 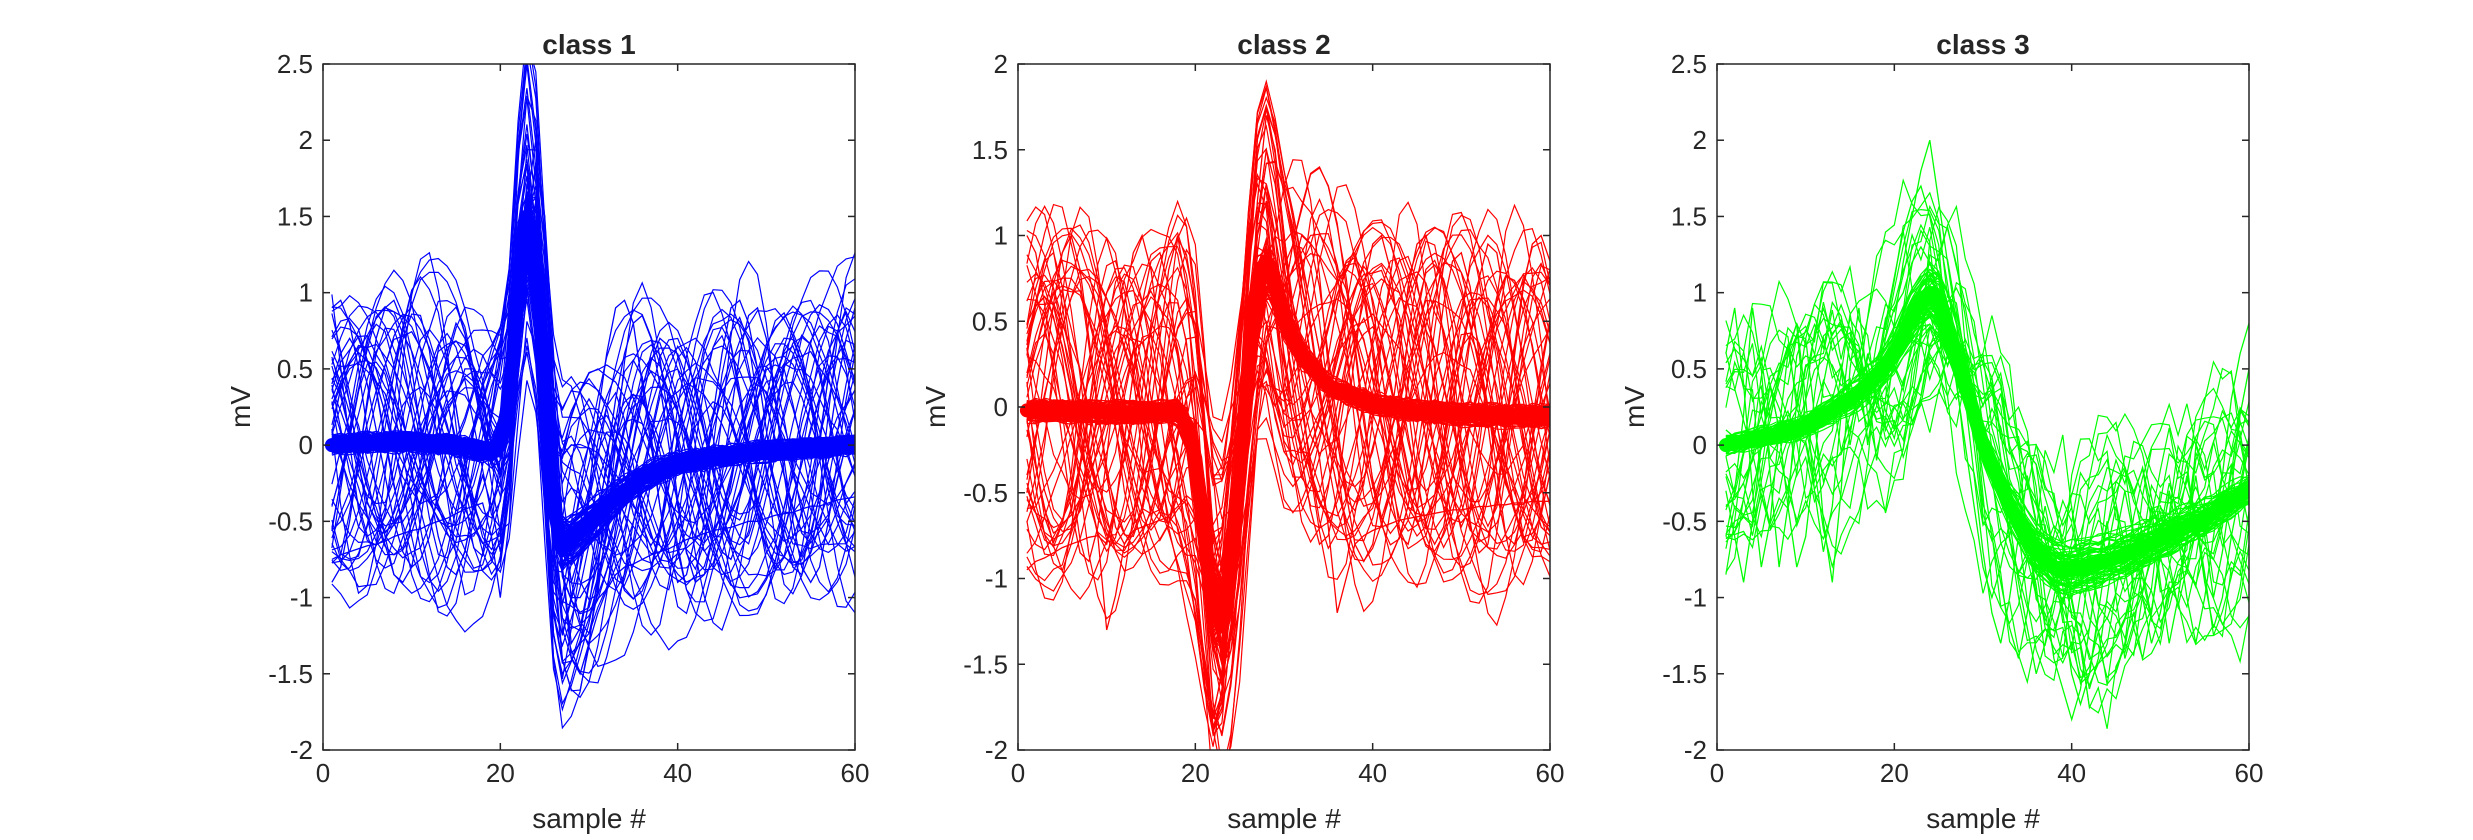 What do you see at coordinates (588, 44) in the screenshot?
I see `chart-title: class 1` at bounding box center [588, 44].